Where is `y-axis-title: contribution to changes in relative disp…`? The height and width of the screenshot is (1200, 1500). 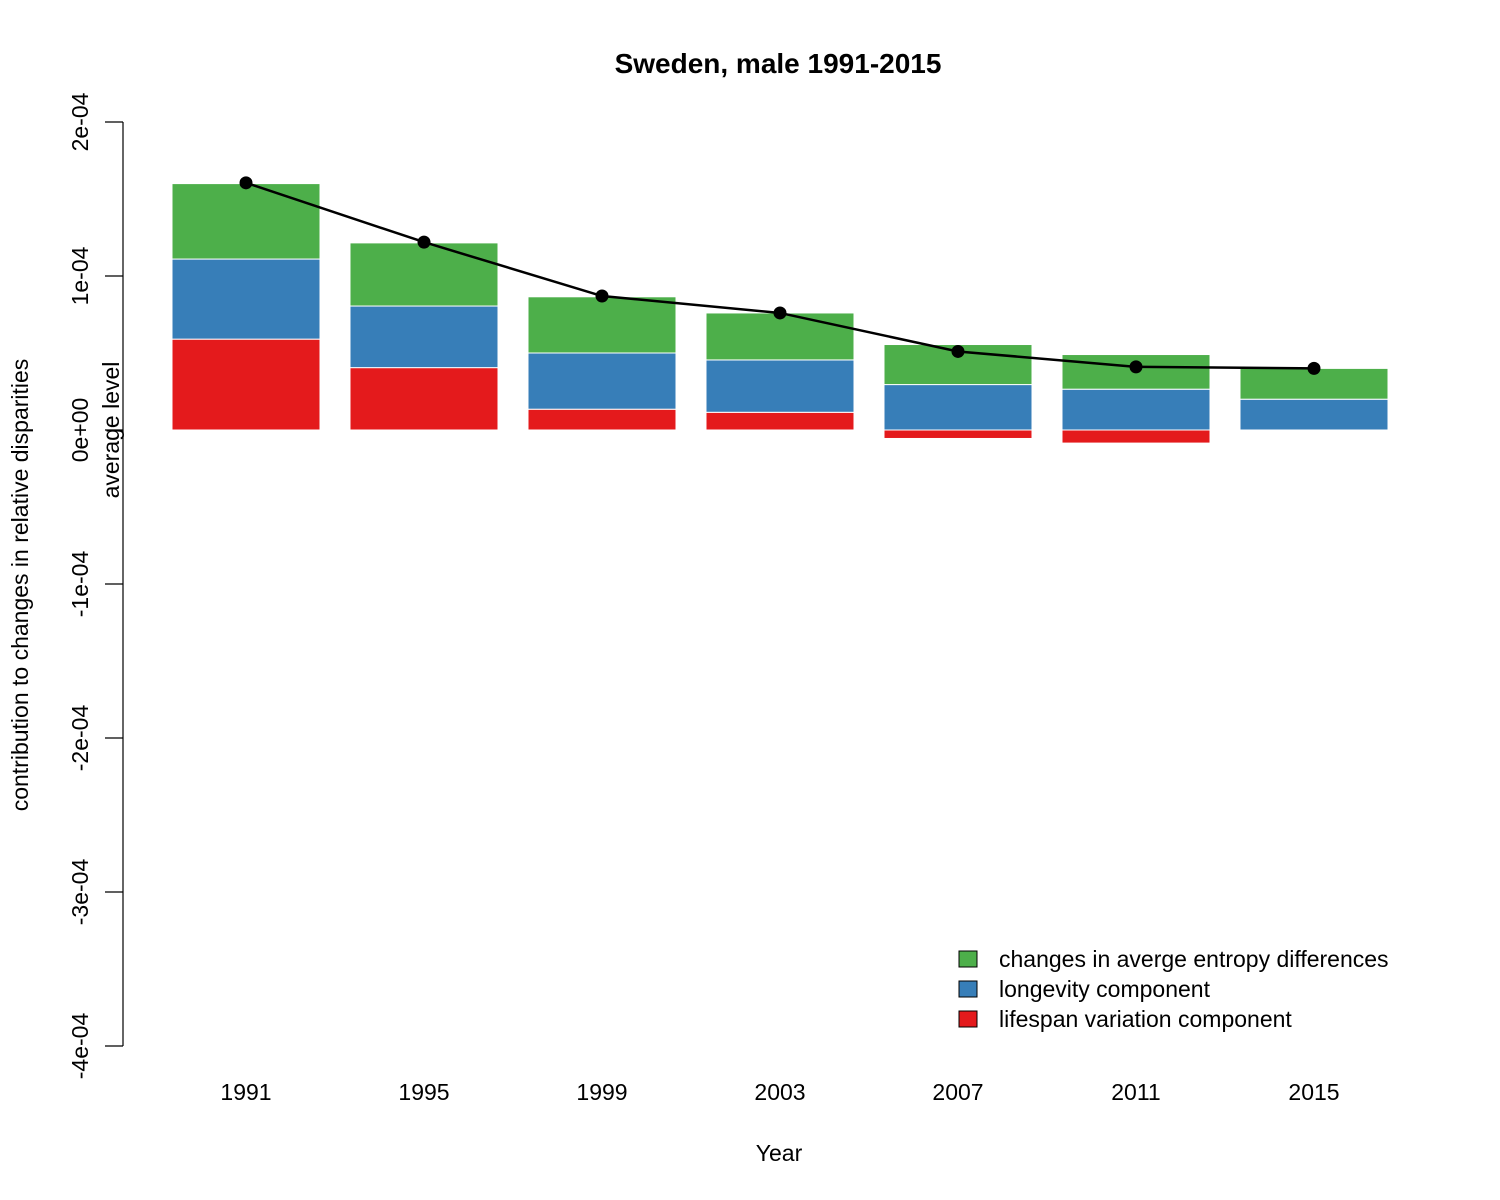 y-axis-title: contribution to changes in relative disp… is located at coordinates (20, 585).